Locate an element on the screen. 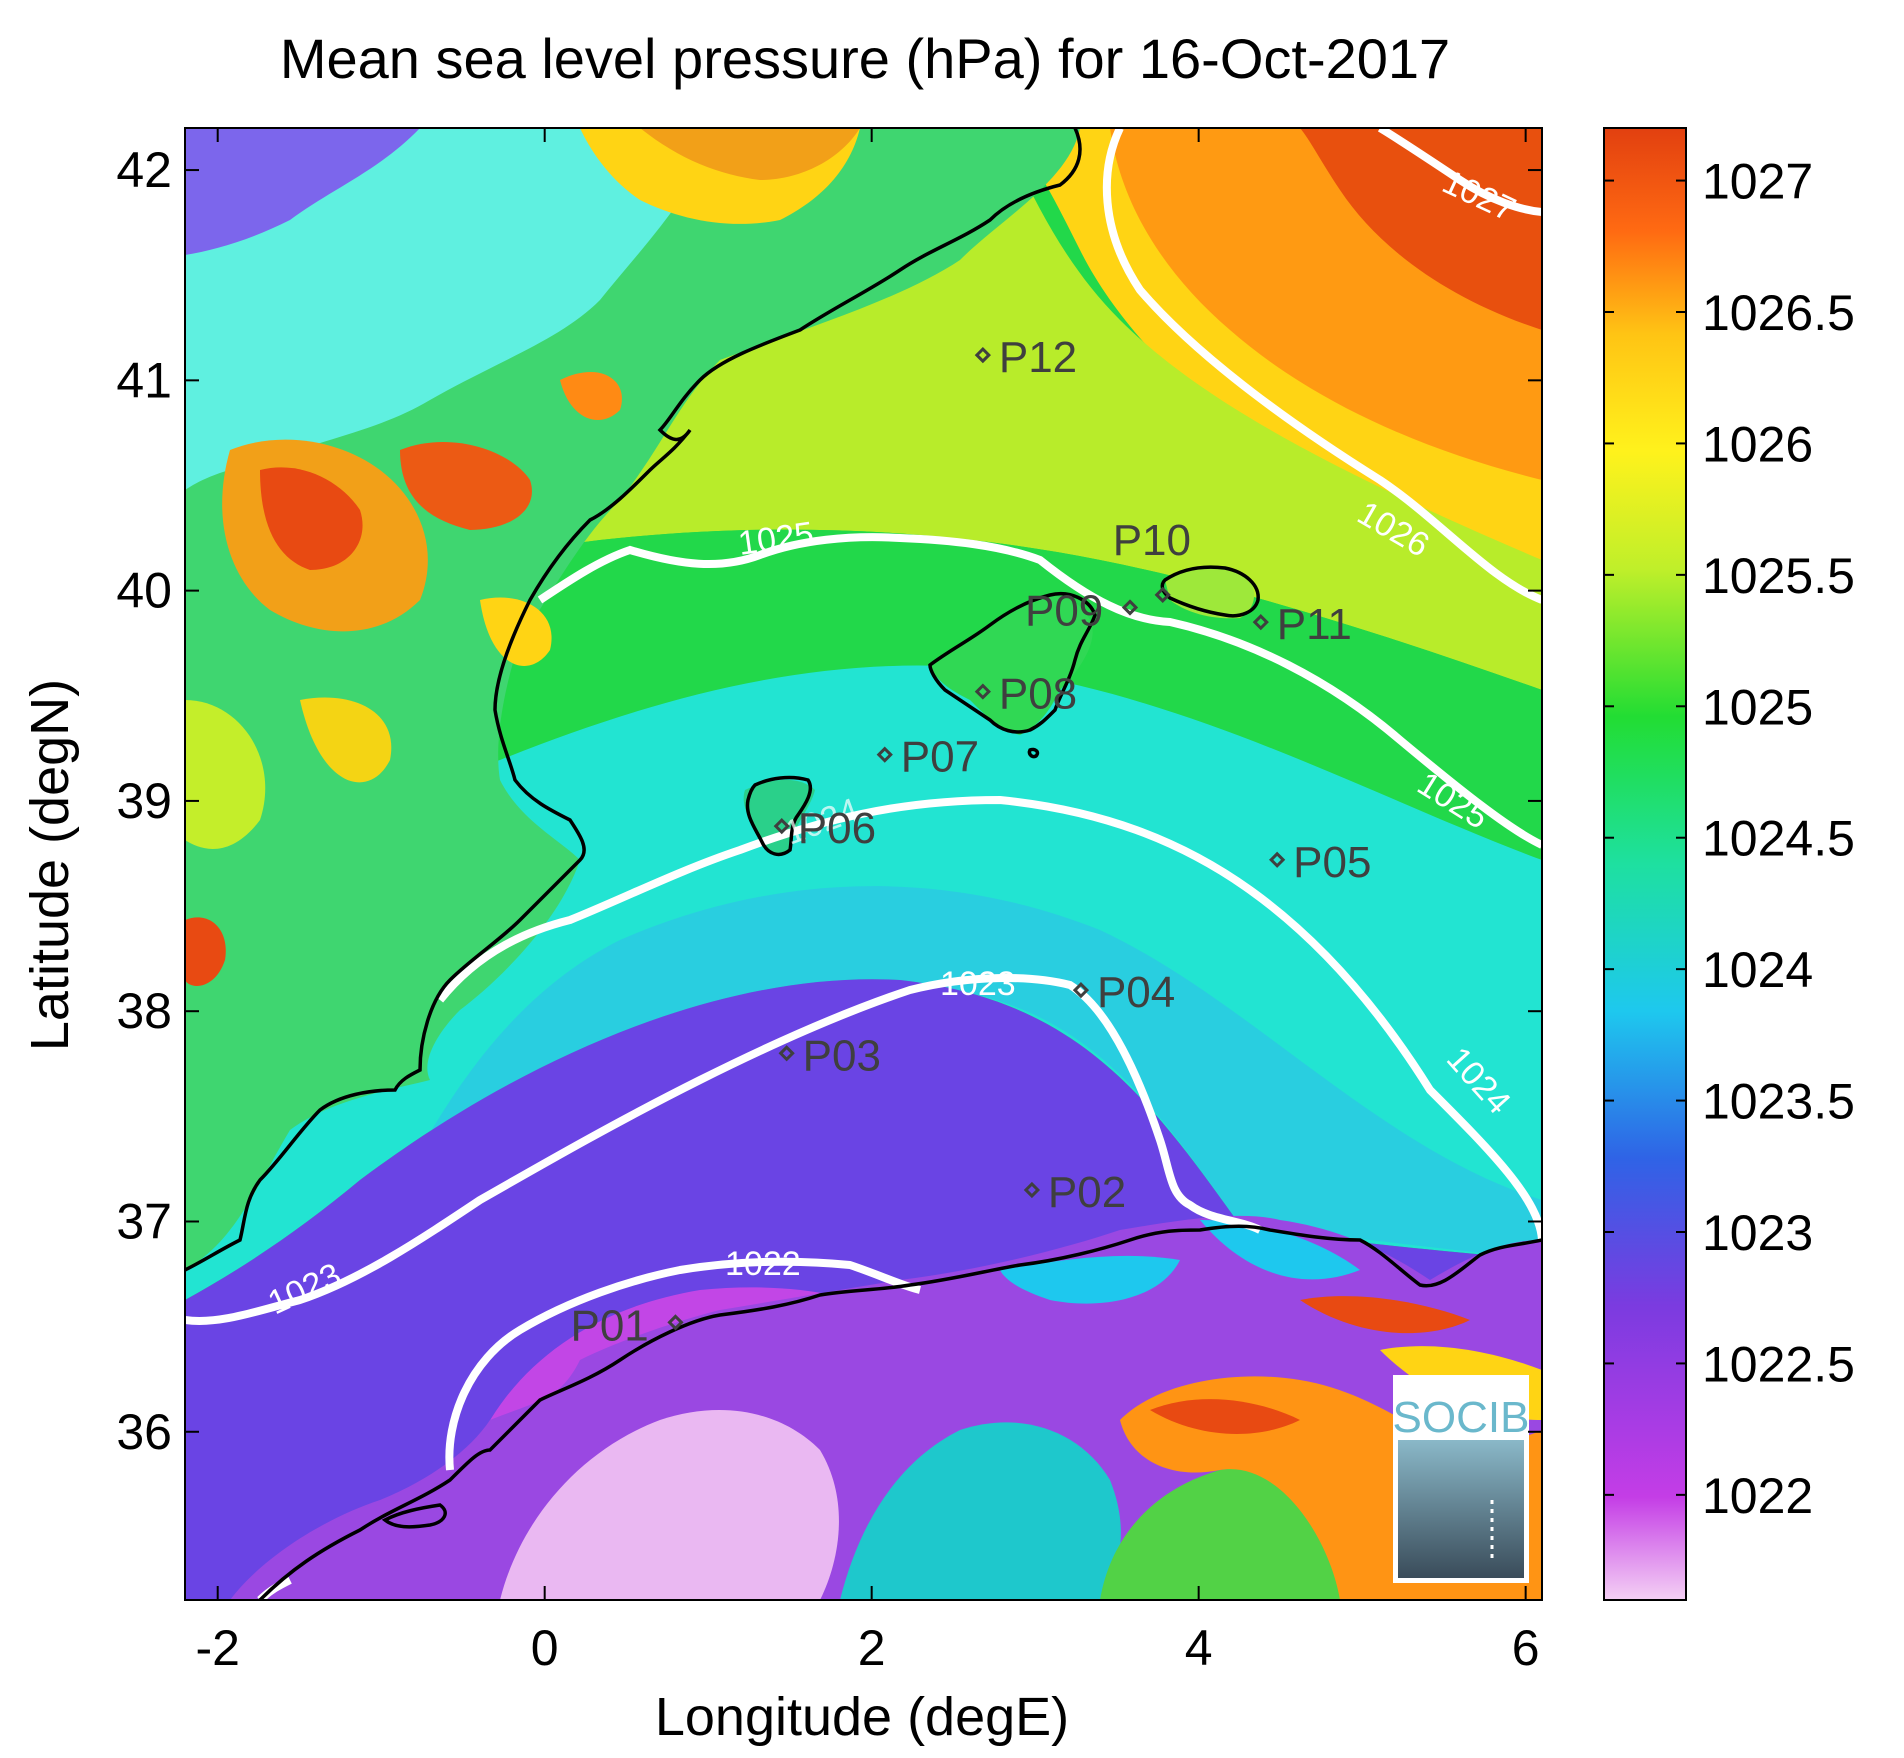 This screenshot has height=1758, width=1904. coastline-africa is located at coordinates (900, 1412).